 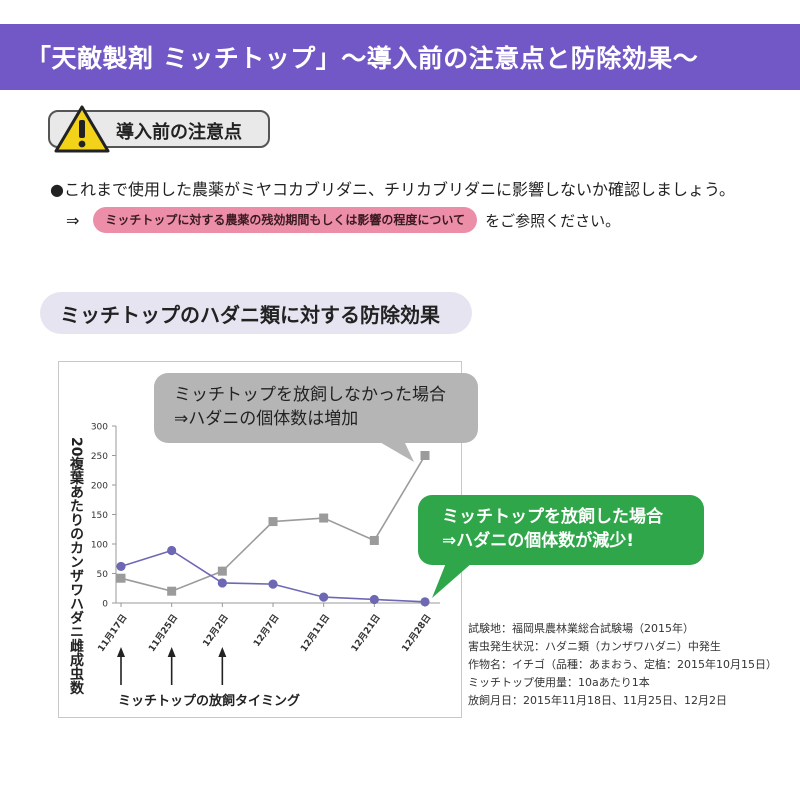 I want to click on notice-heading: 導入前の注意点, so click(x=179, y=132).